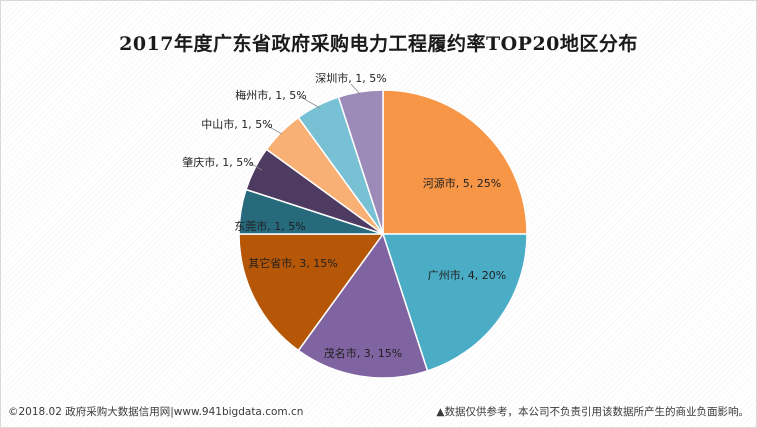 This screenshot has width=757, height=428. Describe the element at coordinates (363, 353) in the screenshot. I see `slice-label-3: 茂名市, 3, 15%` at that location.